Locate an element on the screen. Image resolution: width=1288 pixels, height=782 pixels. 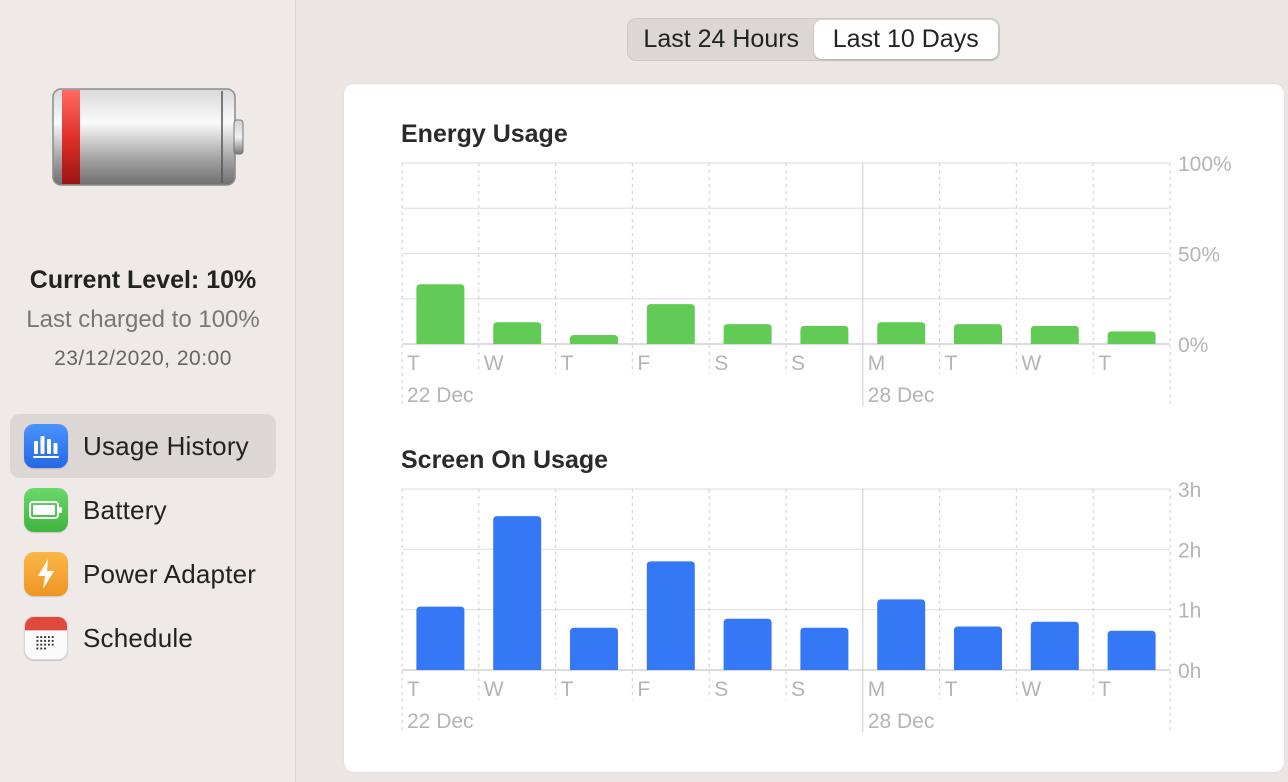
sidebar-item-battery: Battery is located at coordinates (143, 510).